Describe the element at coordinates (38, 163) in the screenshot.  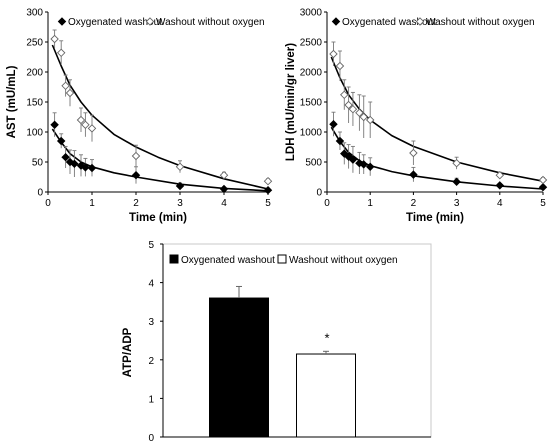
I see `ast-y-tick-label: 50` at that location.